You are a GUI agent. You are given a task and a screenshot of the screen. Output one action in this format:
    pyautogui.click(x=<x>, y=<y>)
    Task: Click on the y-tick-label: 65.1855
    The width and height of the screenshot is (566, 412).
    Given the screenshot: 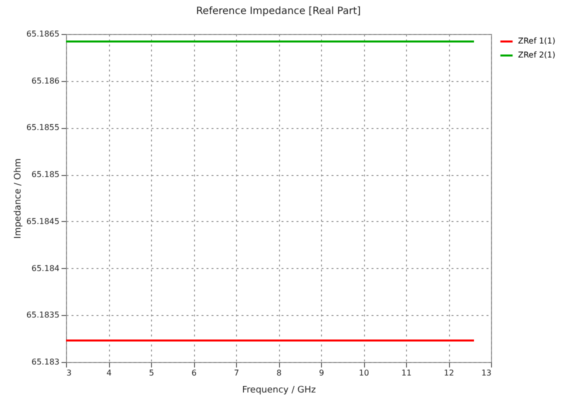 What is the action you would take?
    pyautogui.click(x=43, y=127)
    